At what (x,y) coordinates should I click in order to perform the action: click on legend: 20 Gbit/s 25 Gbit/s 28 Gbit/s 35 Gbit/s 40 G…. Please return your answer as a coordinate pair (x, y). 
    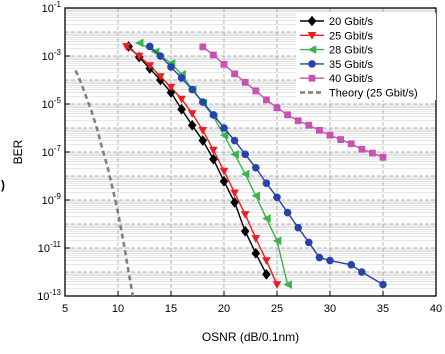
    Looking at the image, I should click on (366, 56).